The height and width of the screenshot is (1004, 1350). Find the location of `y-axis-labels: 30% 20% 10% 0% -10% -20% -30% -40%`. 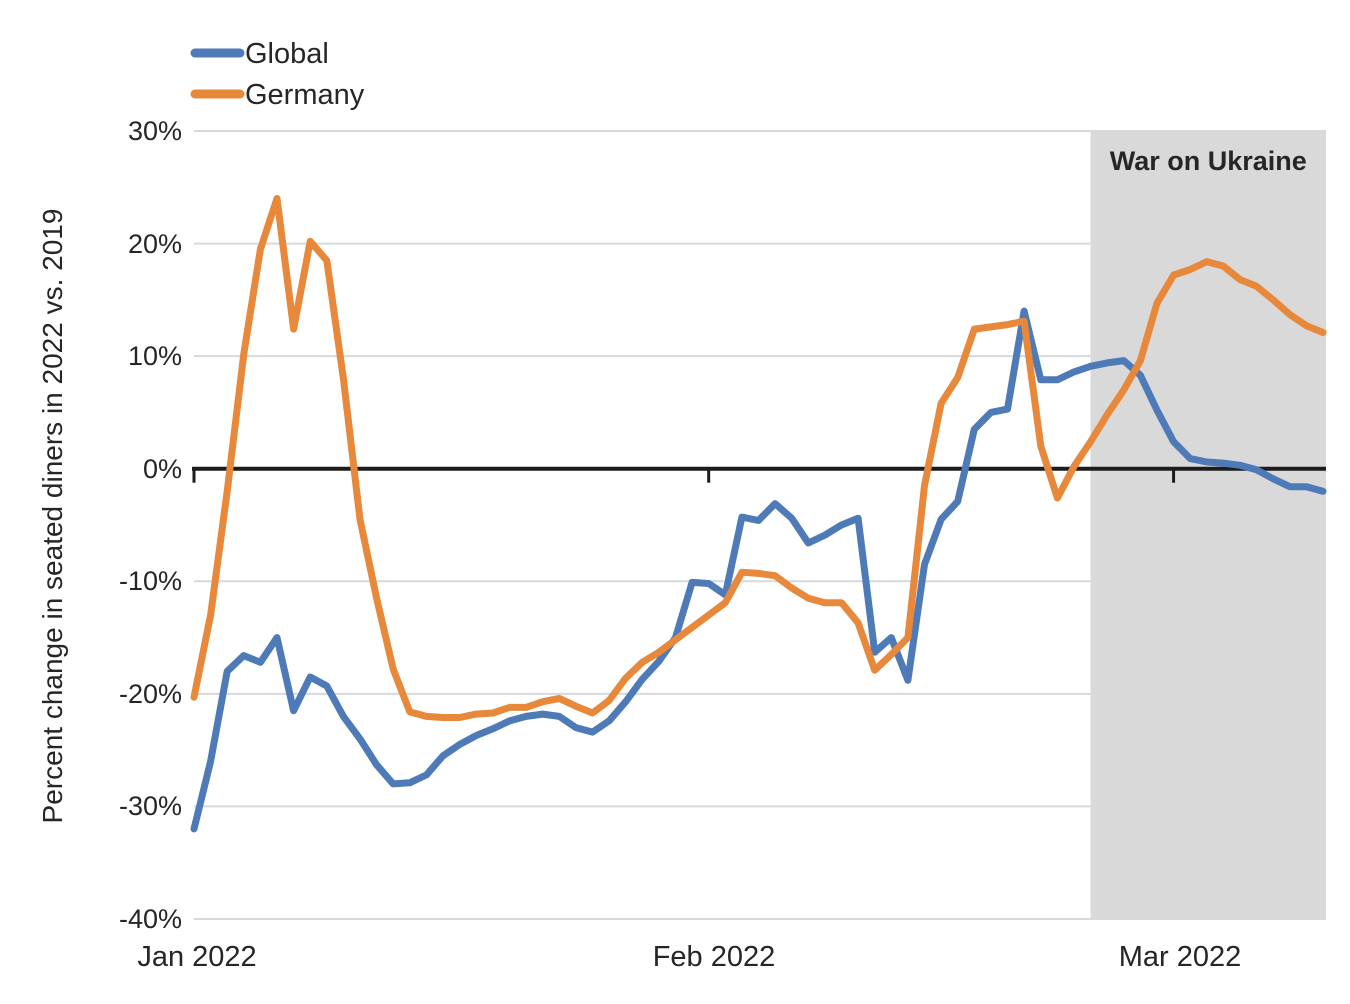

y-axis-labels: 30% 20% 10% 0% -10% -20% -30% -40% is located at coordinates (150, 525).